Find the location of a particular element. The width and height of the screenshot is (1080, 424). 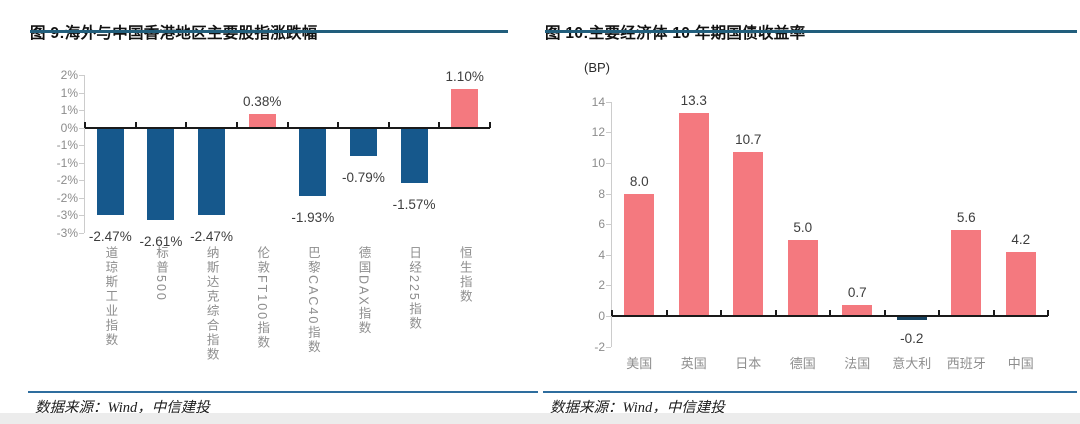

data-label: -0.2 is located at coordinates (912, 339).